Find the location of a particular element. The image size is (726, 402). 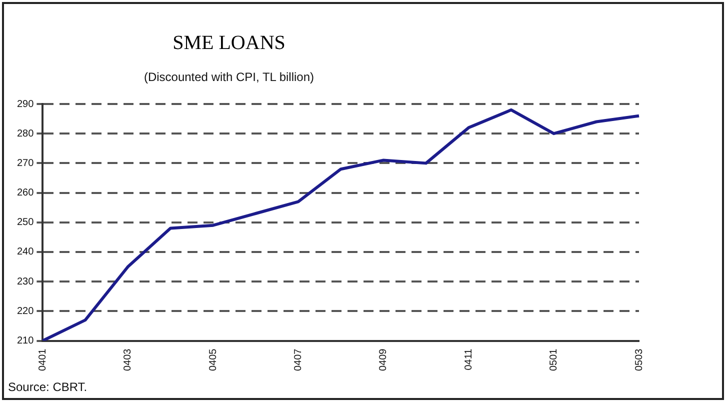

y-tick-label: 210 is located at coordinates (25, 341).